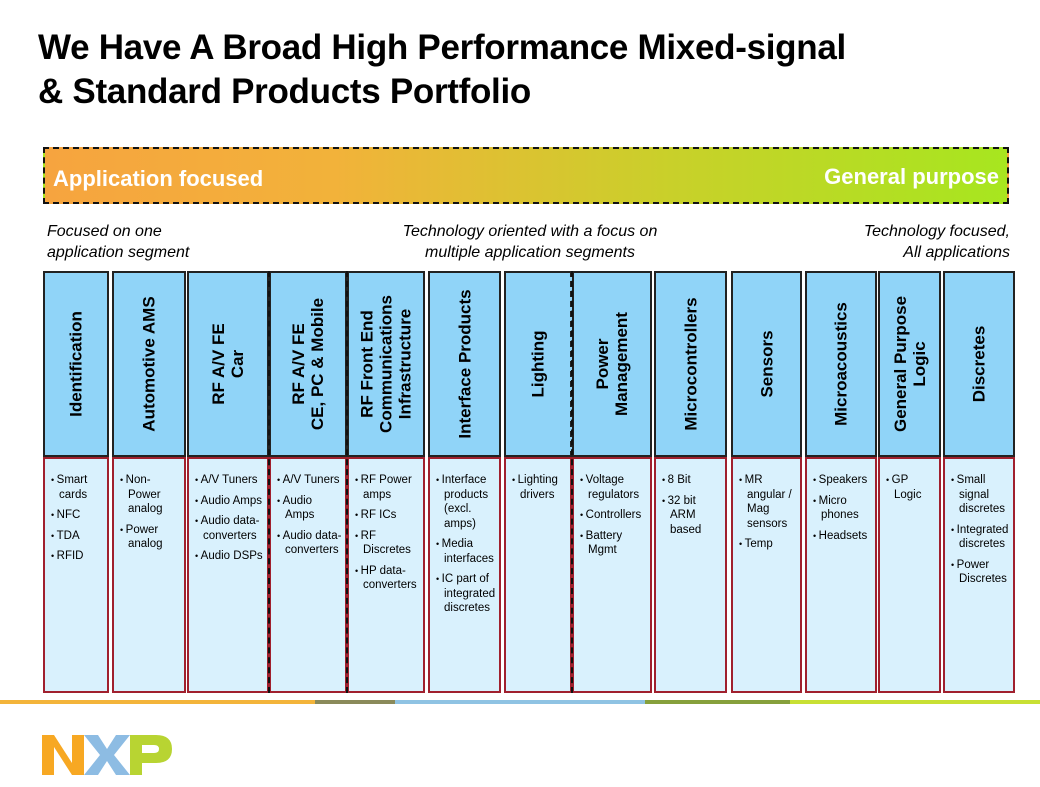  I want to click on list-item: Small signal discretes, so click(981, 495).